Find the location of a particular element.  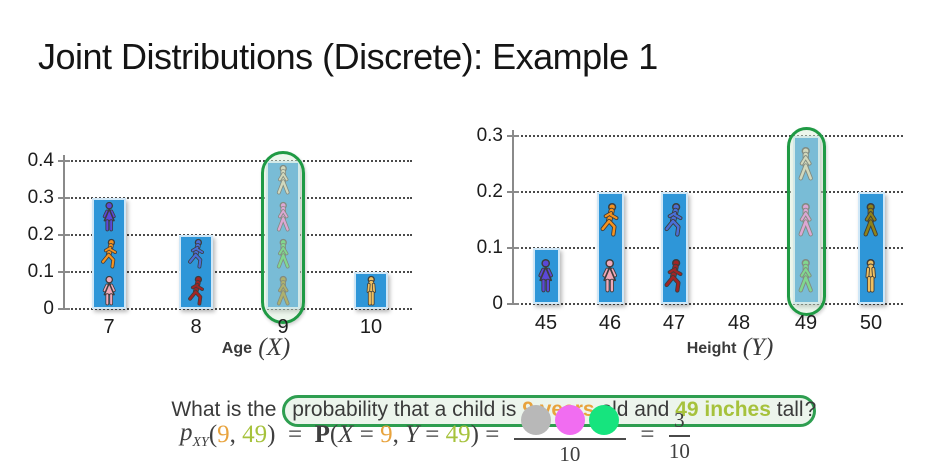

pmf-symbol: pXY is located at coordinates (194, 435).